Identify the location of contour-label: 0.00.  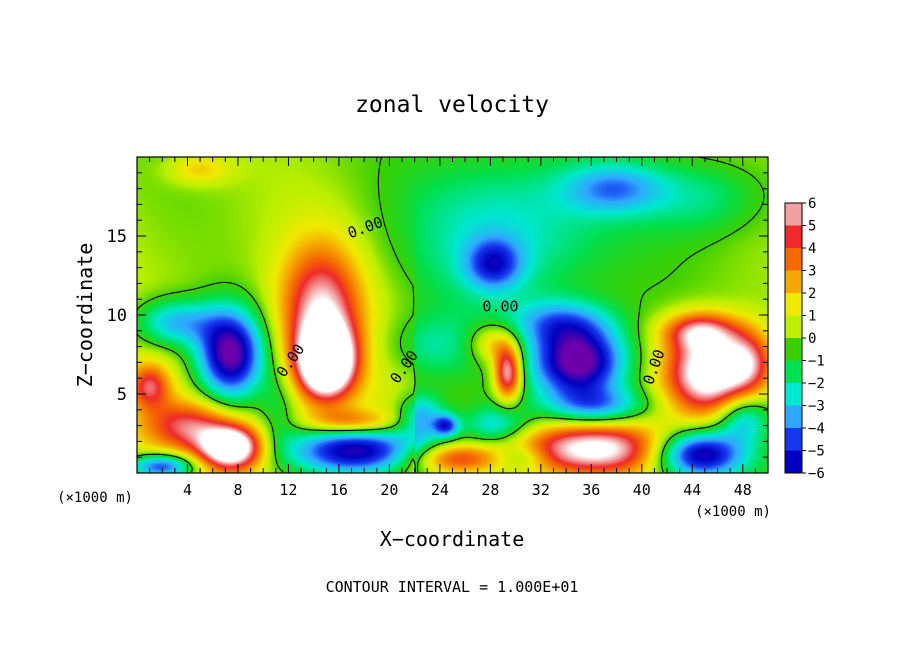
(500, 307).